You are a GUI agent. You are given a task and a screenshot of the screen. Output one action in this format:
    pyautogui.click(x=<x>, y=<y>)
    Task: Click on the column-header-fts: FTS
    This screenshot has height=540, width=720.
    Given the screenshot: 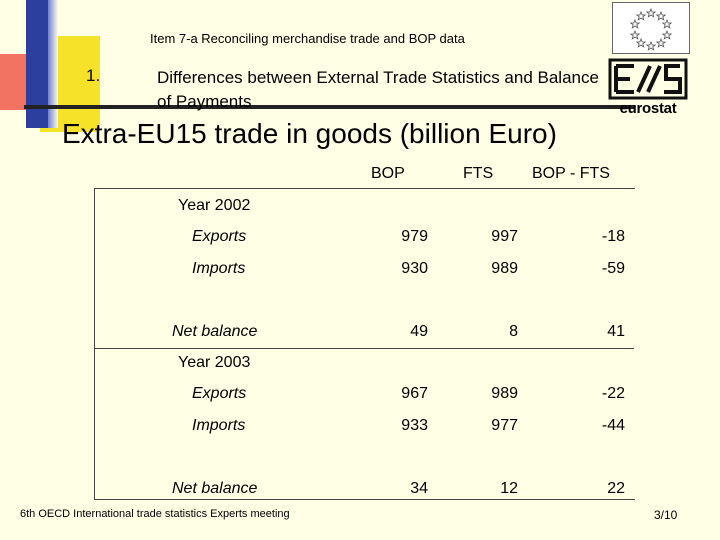 What is the action you would take?
    pyautogui.click(x=478, y=173)
    